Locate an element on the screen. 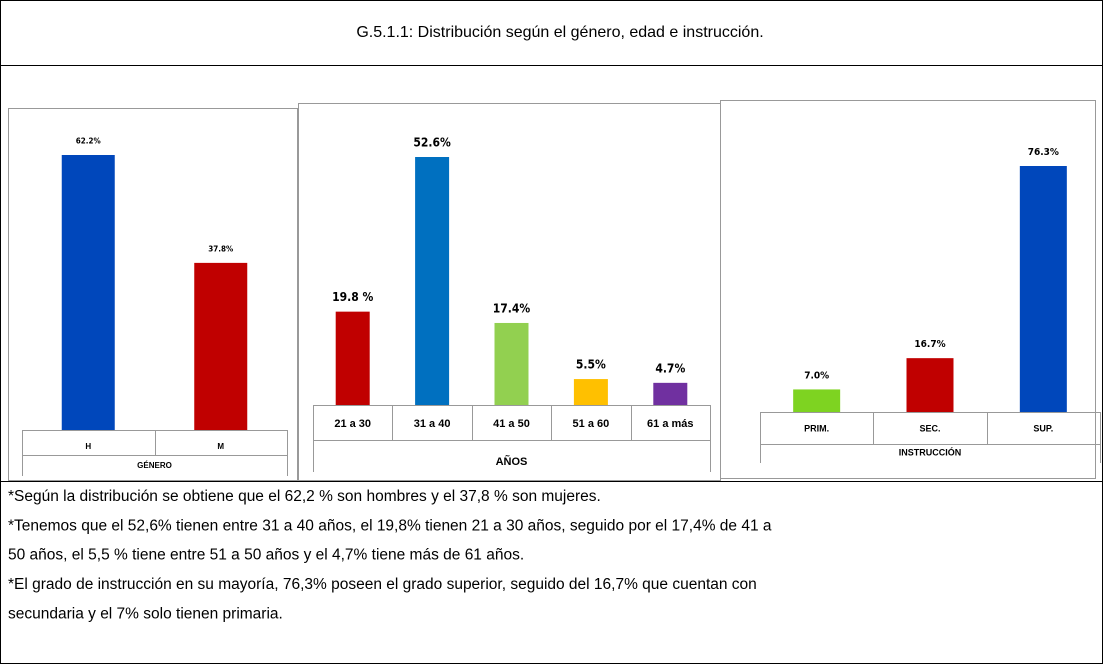 The width and height of the screenshot is (1103, 664). category-label: 31 a 40 is located at coordinates (432, 424).